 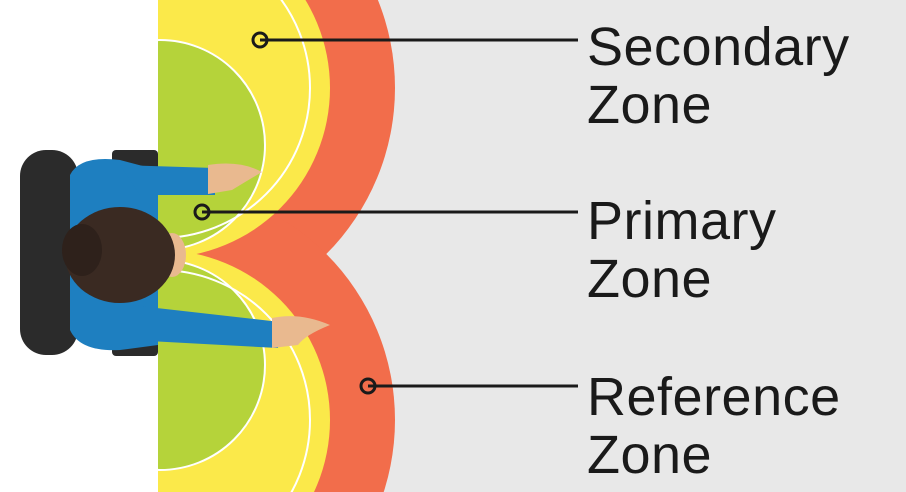 I want to click on reference-zone-label-line2: Zone, so click(x=650, y=455).